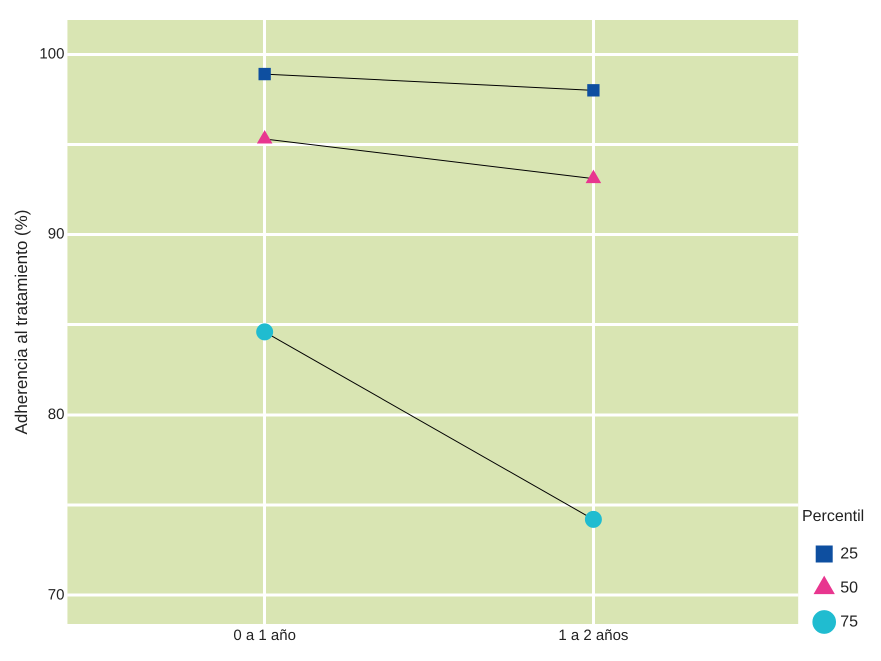  I want to click on legend-title: Percentil, so click(833, 517).